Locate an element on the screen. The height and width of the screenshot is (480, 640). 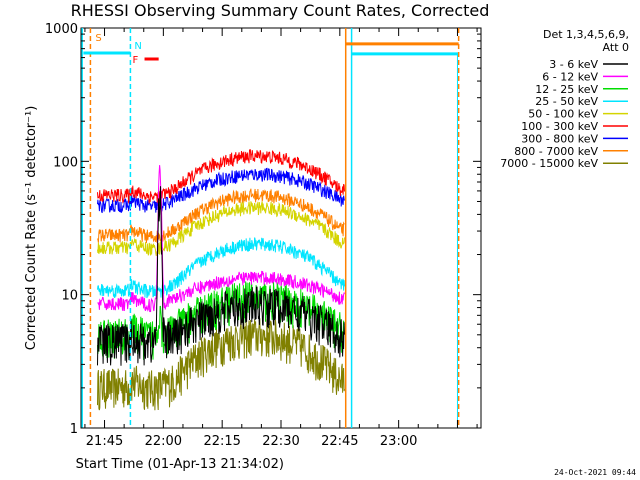
y-tick-label: 1 is located at coordinates (74, 429).